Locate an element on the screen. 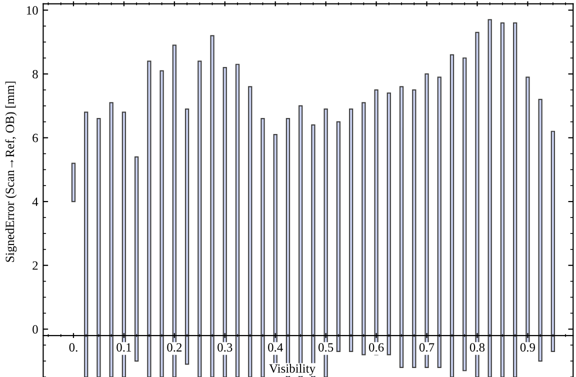 The height and width of the screenshot is (377, 576). x-axis-title: Visibility is located at coordinates (292, 370).